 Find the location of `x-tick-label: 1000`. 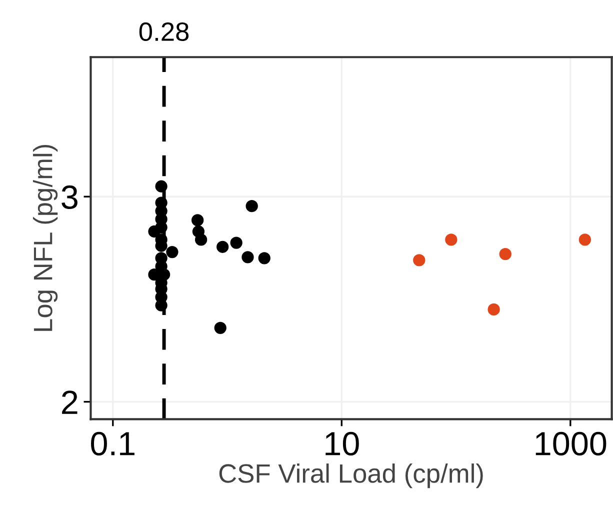

x-tick-label: 1000 is located at coordinates (571, 444).